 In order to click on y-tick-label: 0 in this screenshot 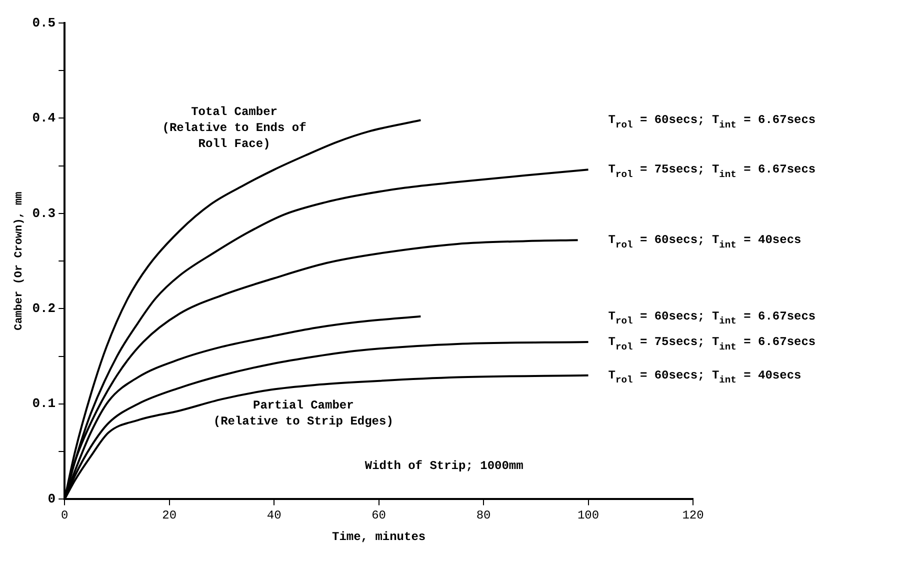, I will do `click(52, 498)`.